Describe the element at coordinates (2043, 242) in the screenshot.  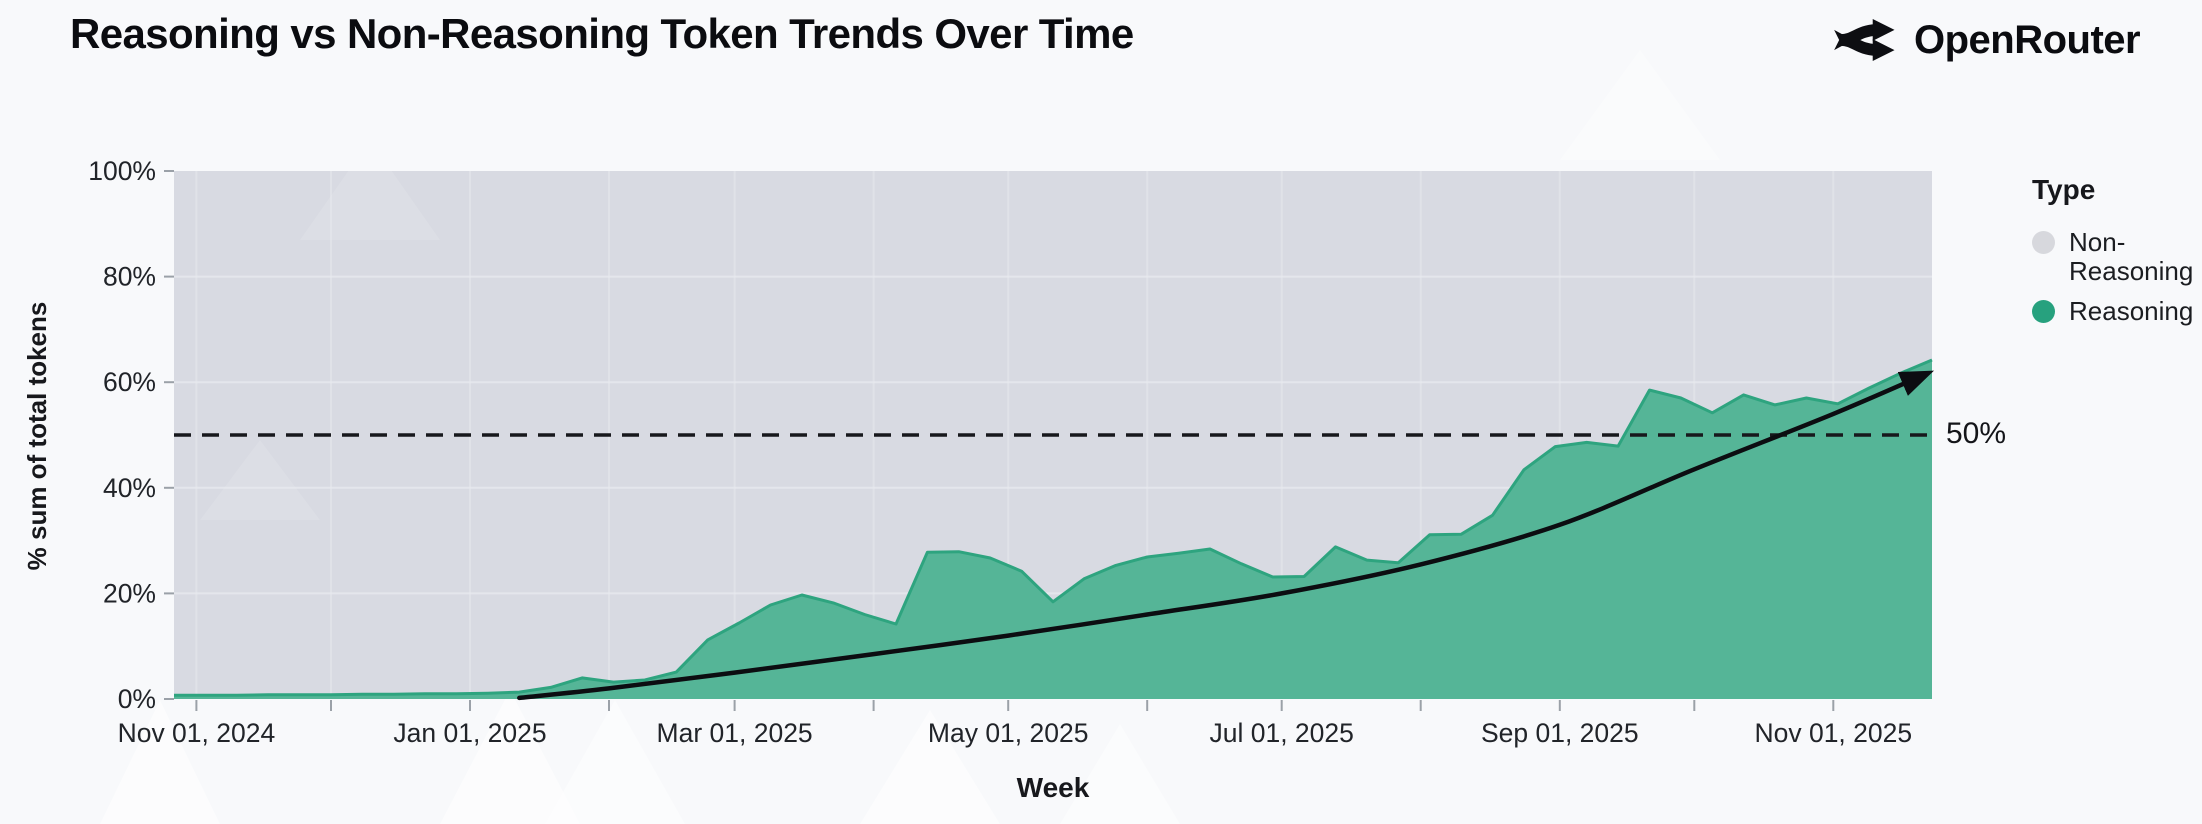
I see `non-reasoning-swatch-icon` at that location.